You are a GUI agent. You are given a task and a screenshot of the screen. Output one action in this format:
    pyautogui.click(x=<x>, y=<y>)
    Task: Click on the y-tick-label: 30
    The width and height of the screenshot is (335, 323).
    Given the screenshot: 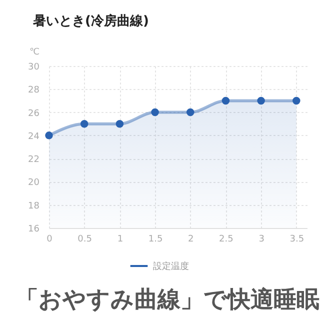 What is the action you would take?
    pyautogui.click(x=34, y=67)
    